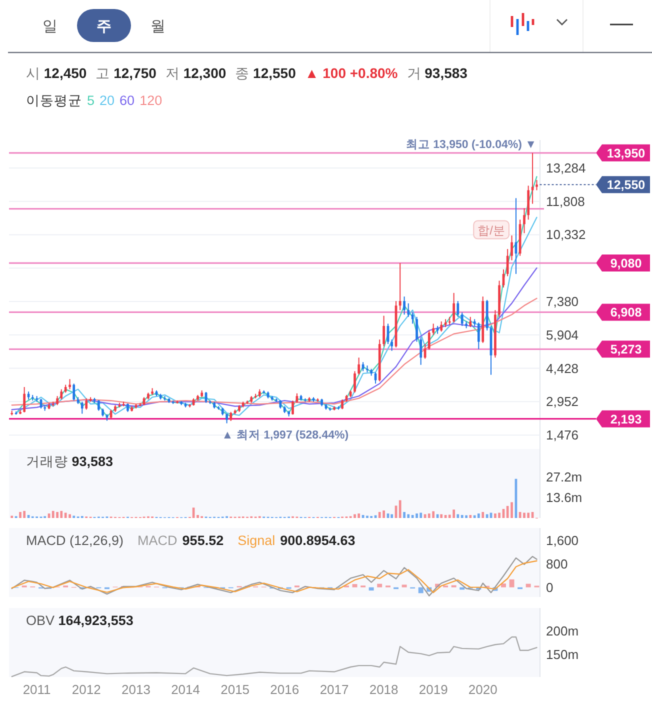  What do you see at coordinates (562, 334) in the screenshot?
I see `y-tick-label: 5,904` at bounding box center [562, 334].